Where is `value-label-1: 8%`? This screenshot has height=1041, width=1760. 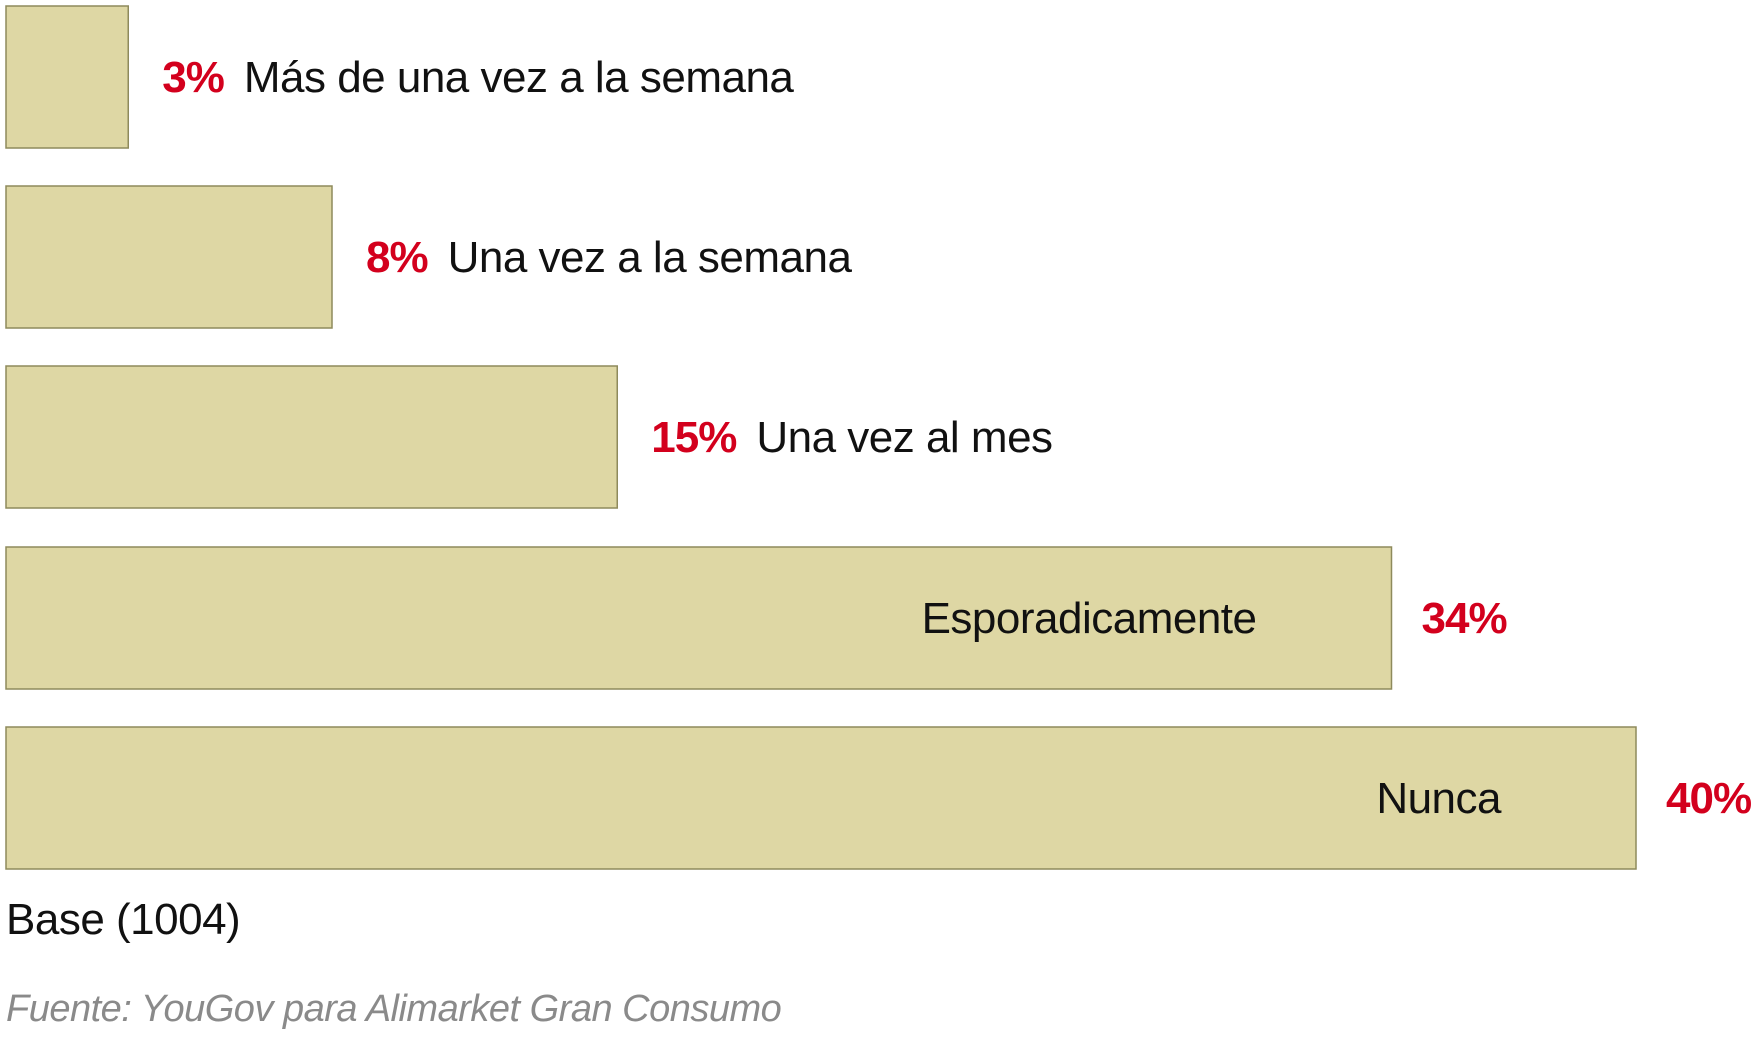 value-label-1: 8% is located at coordinates (397, 257).